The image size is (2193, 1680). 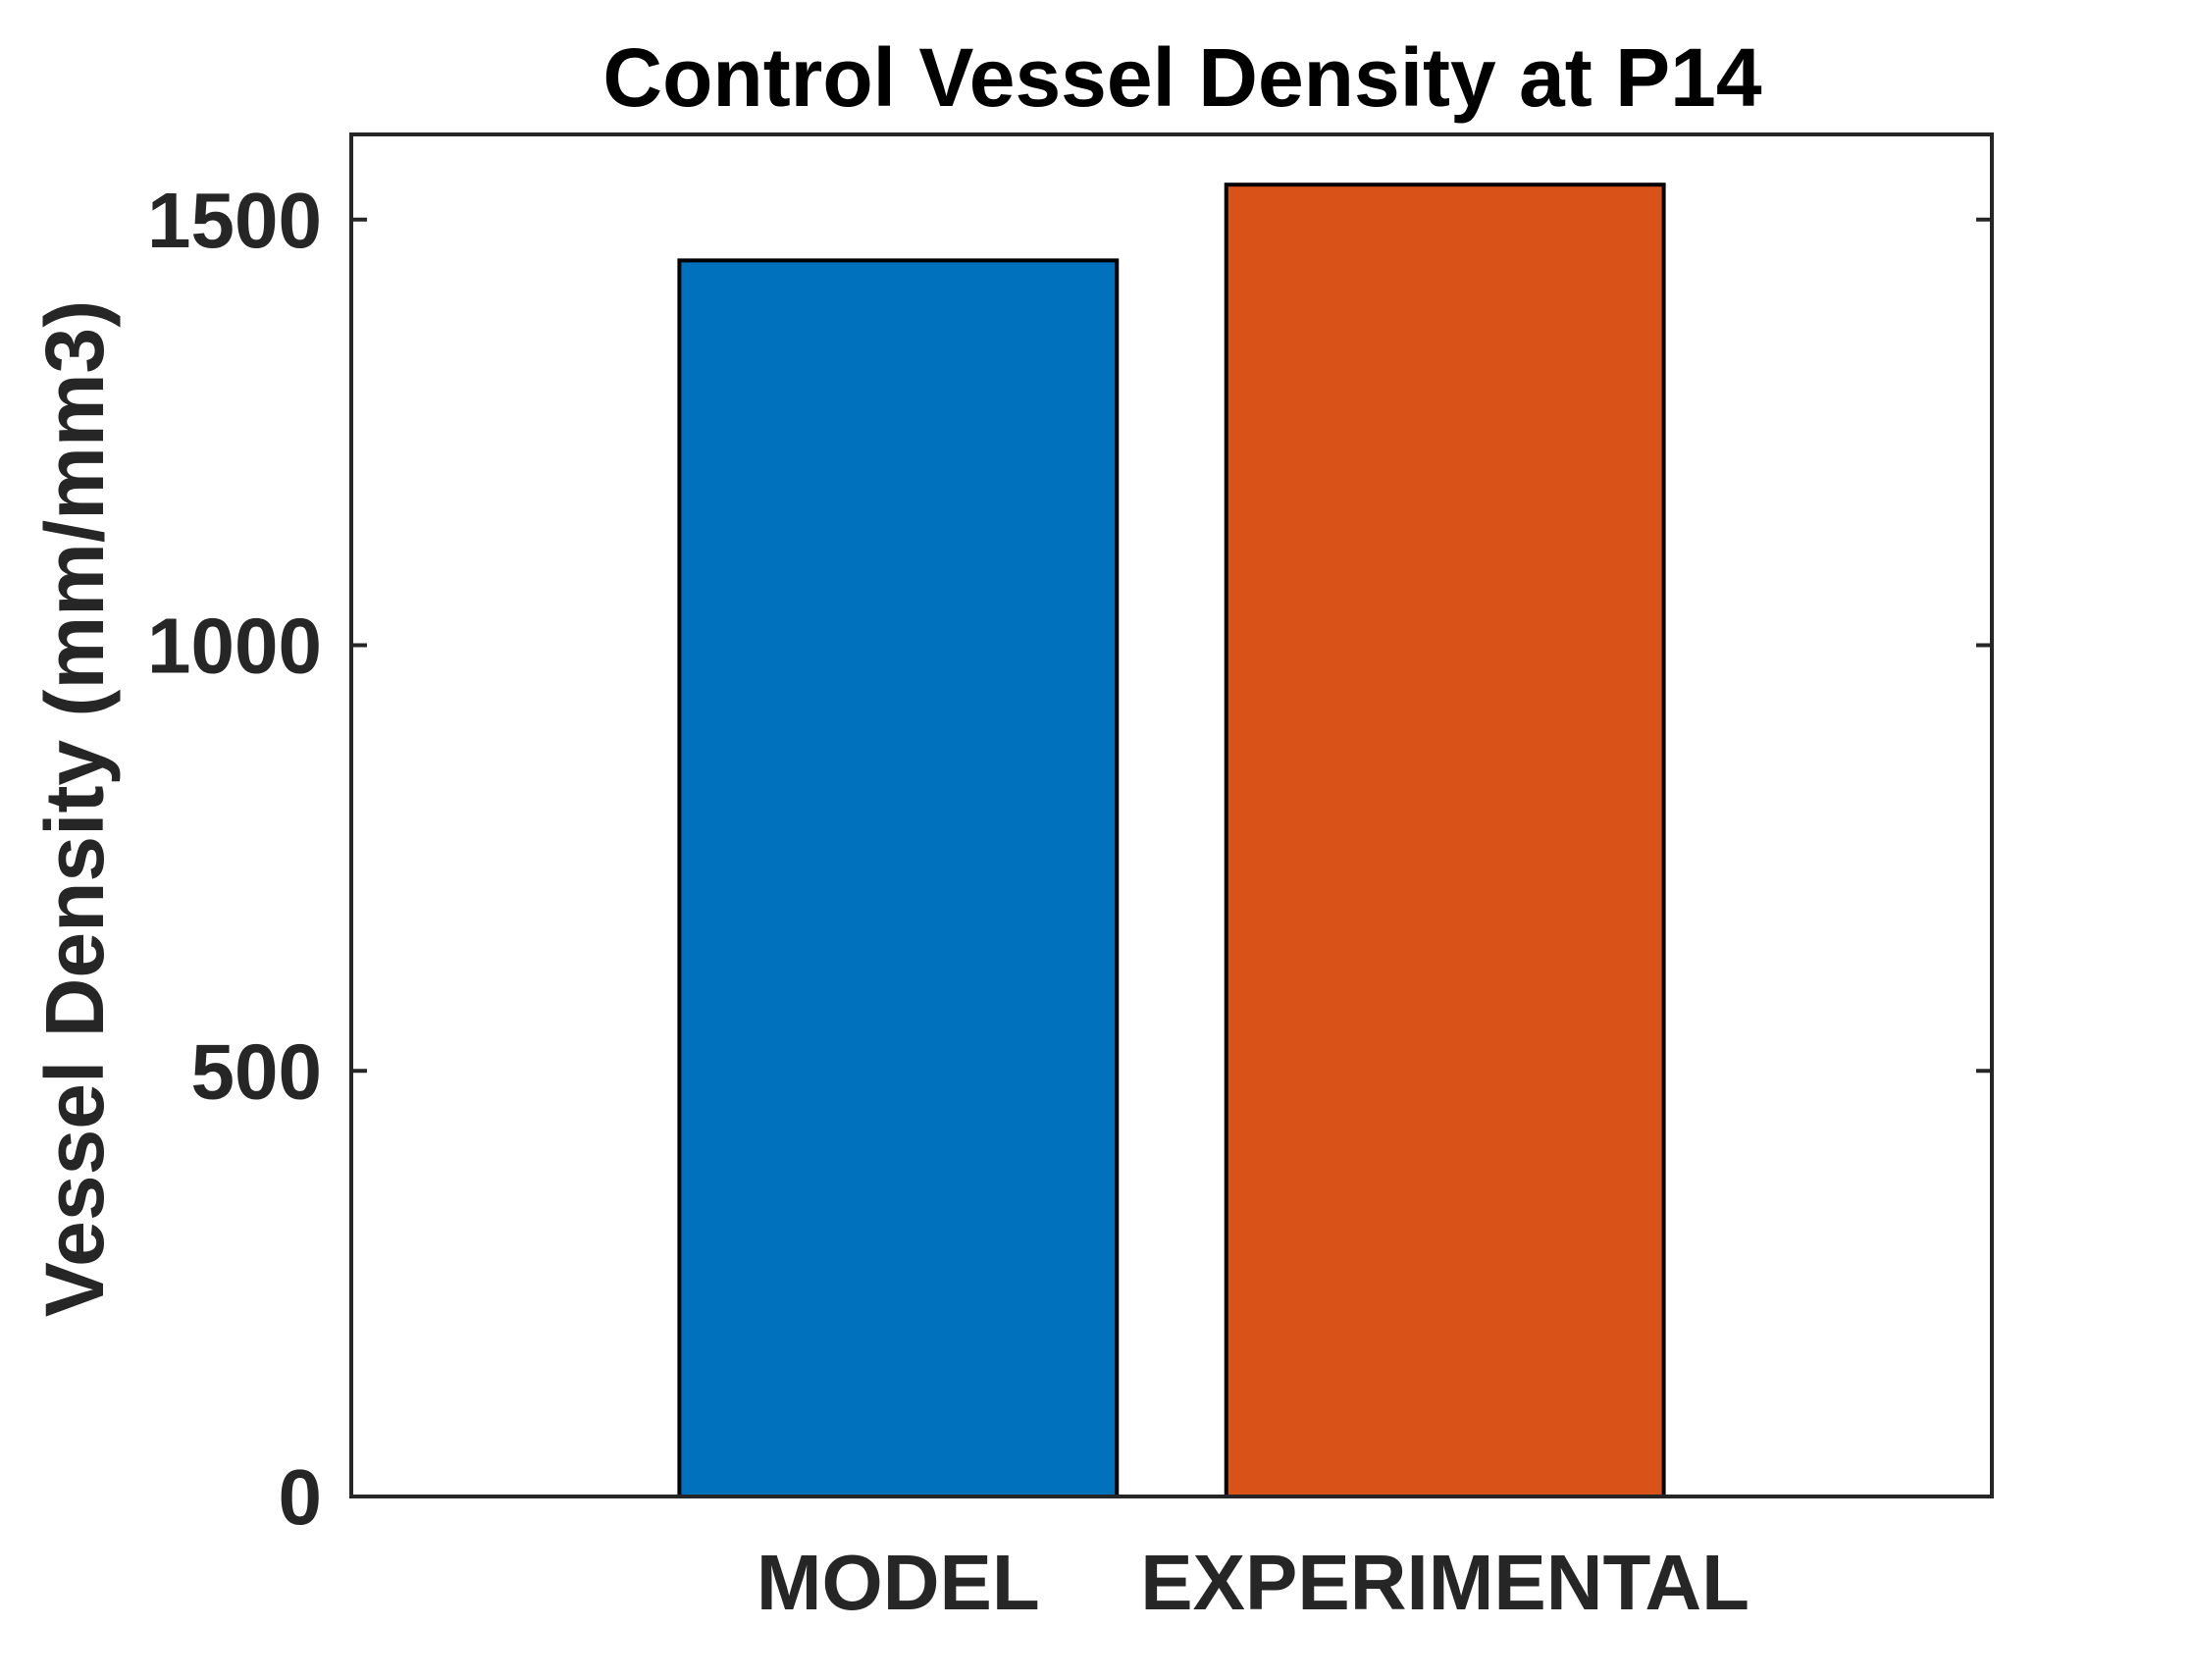 What do you see at coordinates (1181, 77) in the screenshot?
I see `chart-title: Control Vessel Density at P14` at bounding box center [1181, 77].